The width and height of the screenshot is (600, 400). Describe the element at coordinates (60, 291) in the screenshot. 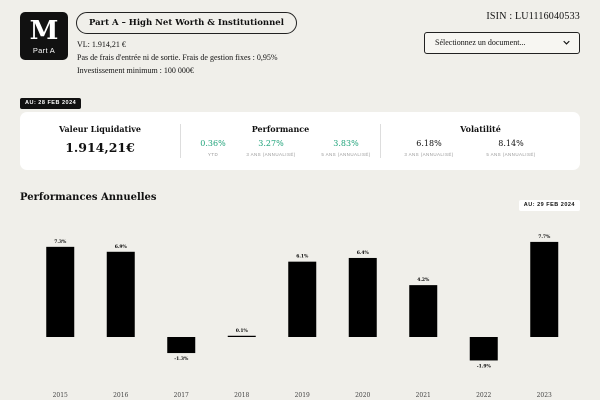

I see `bar-2015` at that location.